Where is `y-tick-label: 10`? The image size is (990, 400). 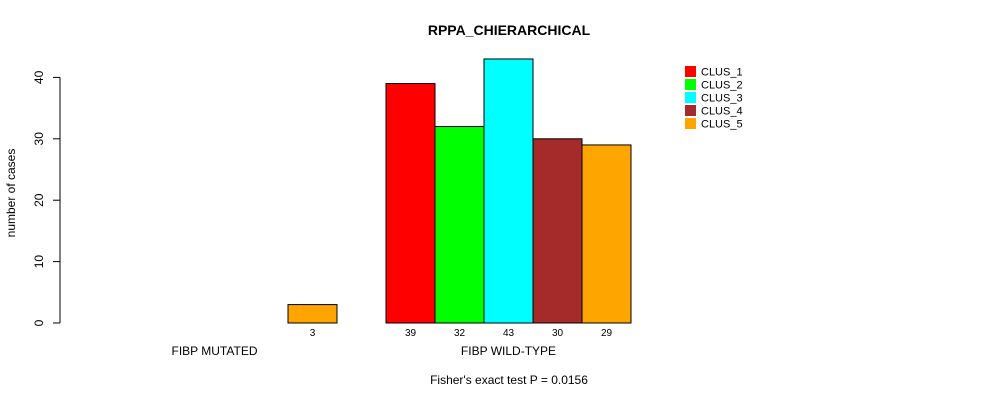 y-tick-label: 10 is located at coordinates (39, 262).